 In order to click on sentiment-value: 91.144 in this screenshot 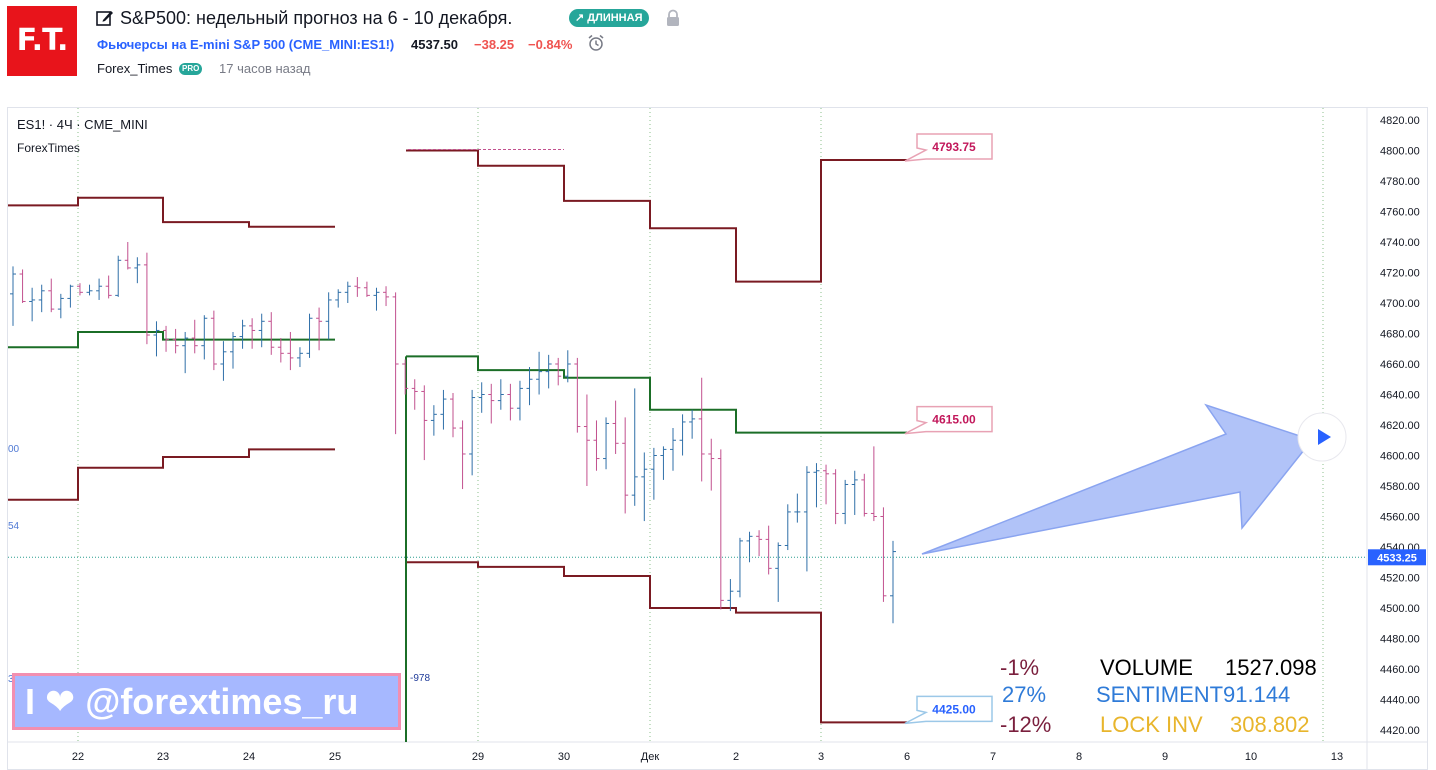, I will do `click(1257, 694)`.